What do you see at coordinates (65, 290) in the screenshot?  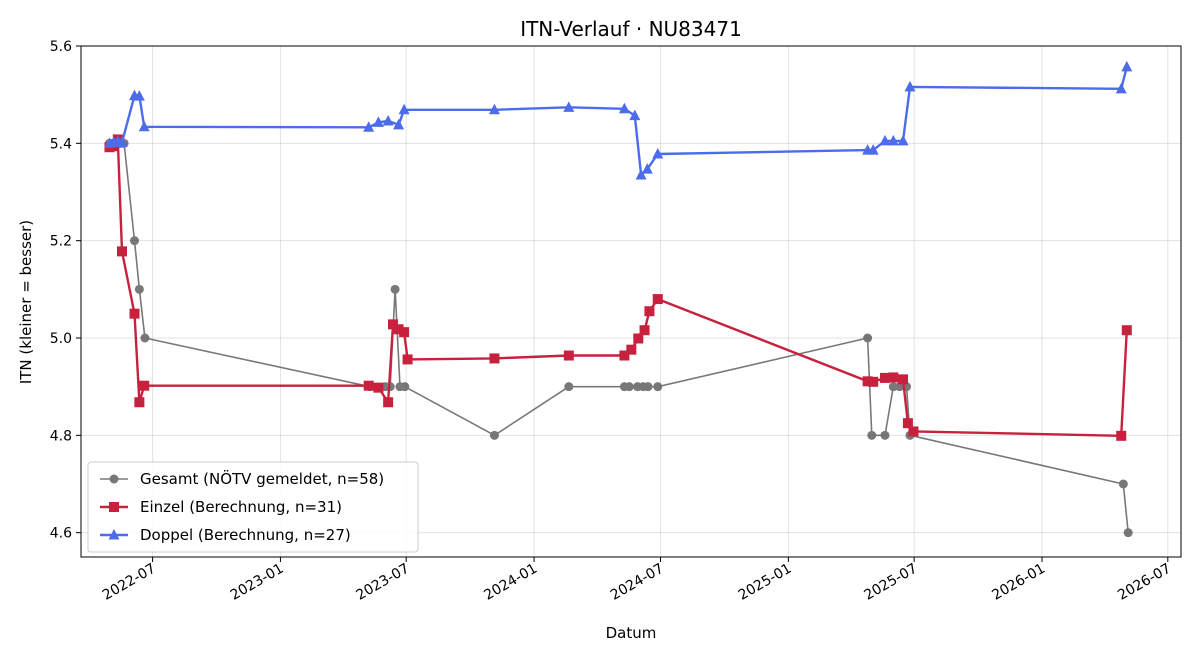 I see `y-axis: 4.6 4.8 5.0 5.2 5.4 5.6` at bounding box center [65, 290].